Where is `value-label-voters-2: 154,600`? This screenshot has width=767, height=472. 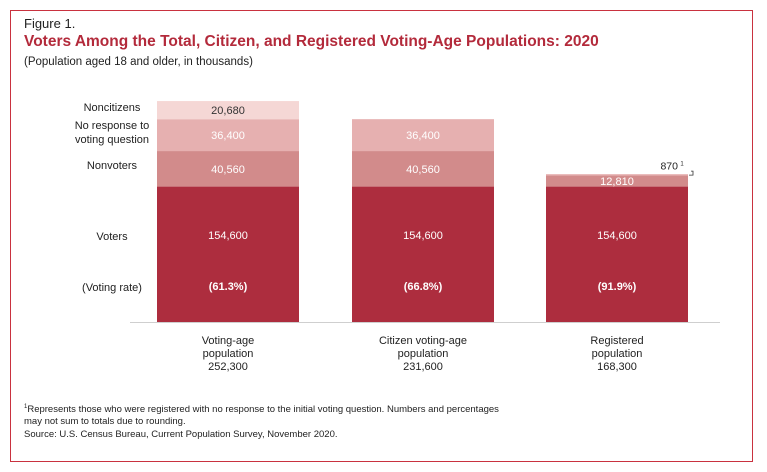
value-label-voters-2: 154,600 is located at coordinates (617, 236).